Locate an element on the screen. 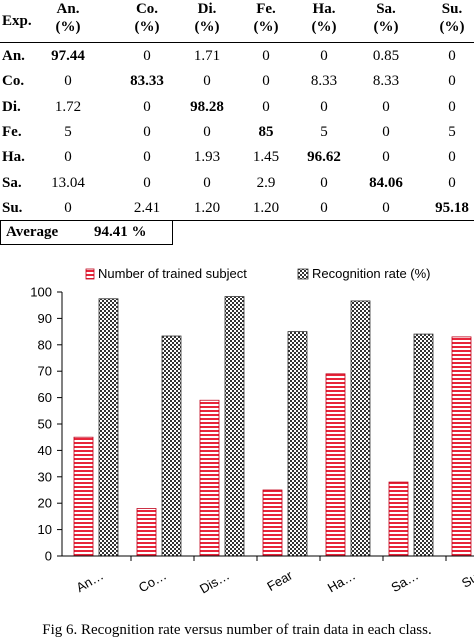 The width and height of the screenshot is (474, 642). table-row: Co. 0 83.33 0 0 8.33 8.33 0 is located at coordinates (237, 81).